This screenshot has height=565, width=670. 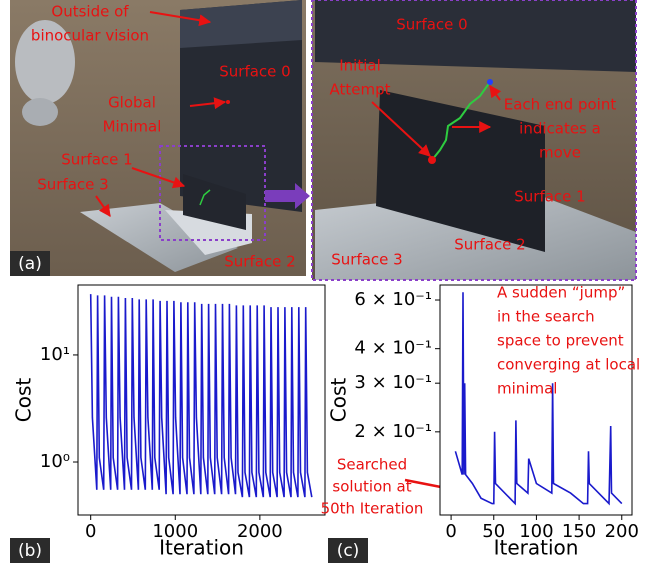 What do you see at coordinates (622, 531) in the screenshot?
I see `x-tick-label: 200` at bounding box center [622, 531].